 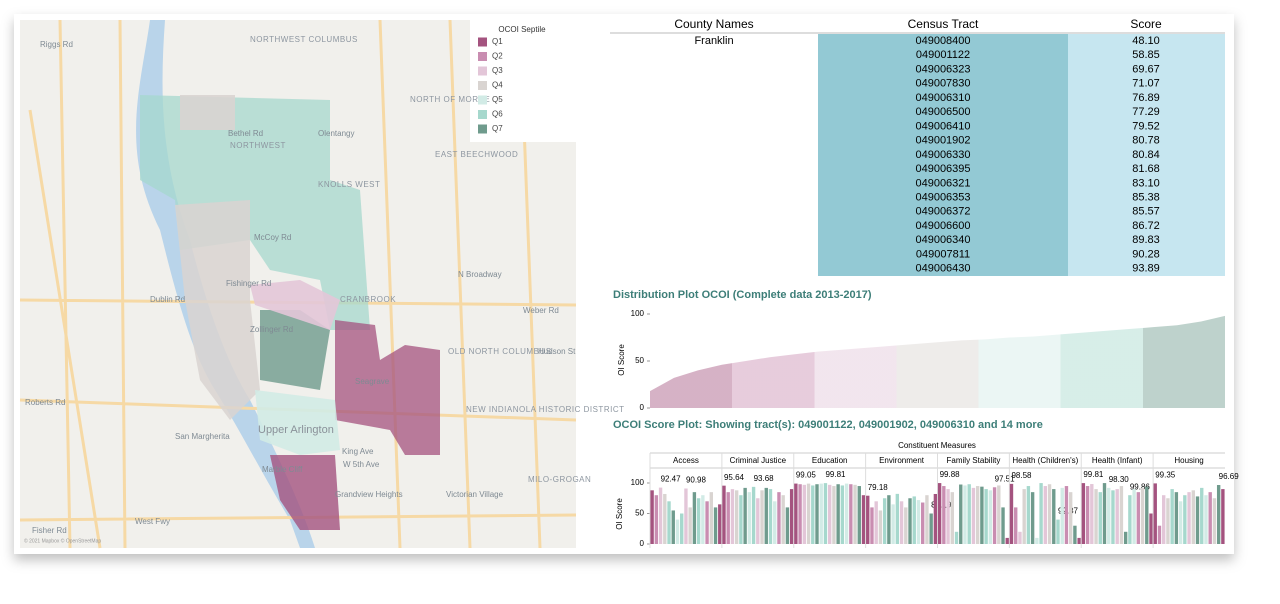 I want to click on distribution-area, so click(x=937, y=361).